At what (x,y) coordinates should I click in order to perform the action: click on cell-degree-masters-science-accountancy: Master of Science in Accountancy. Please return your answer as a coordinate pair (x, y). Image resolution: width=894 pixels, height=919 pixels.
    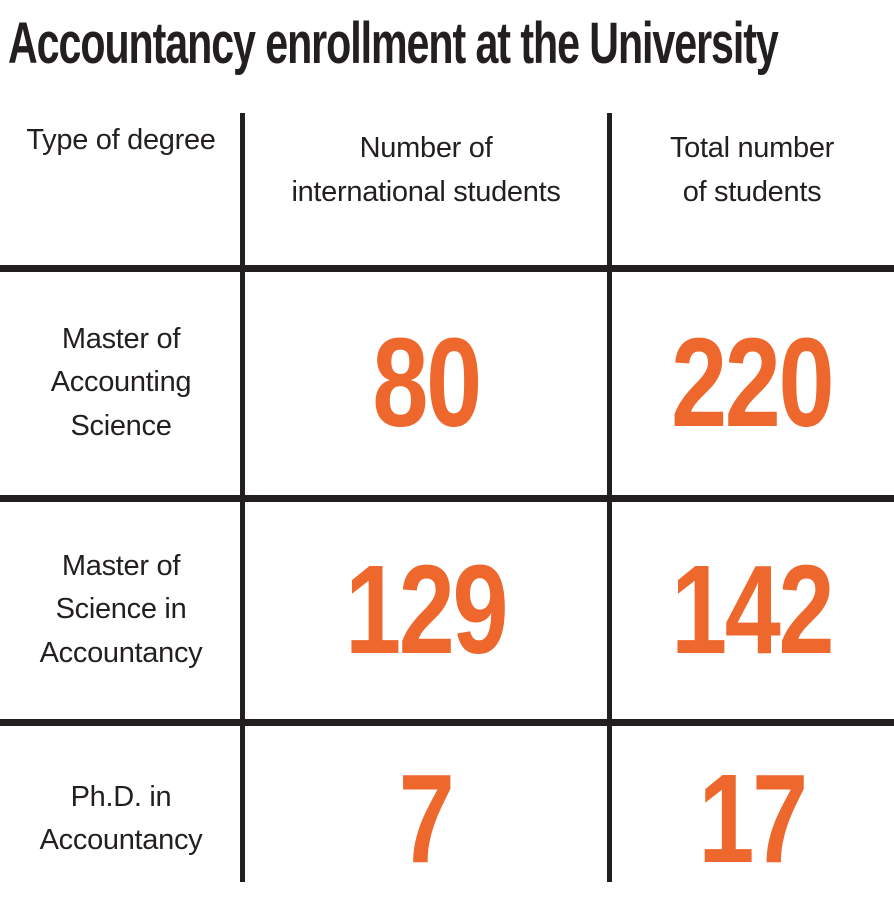
    Looking at the image, I should click on (121, 609).